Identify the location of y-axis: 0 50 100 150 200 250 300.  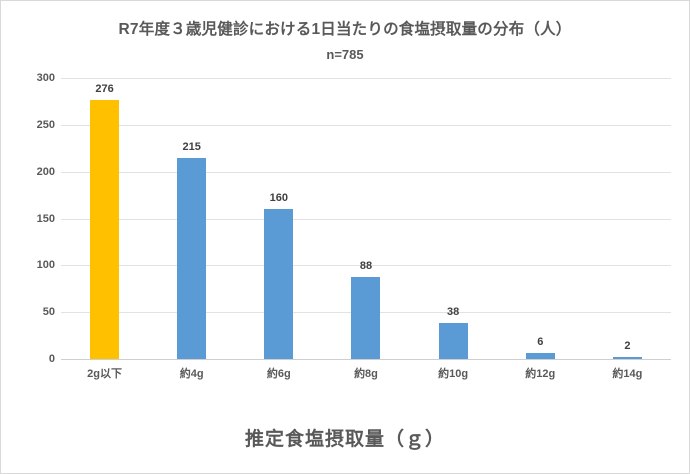
(35, 218).